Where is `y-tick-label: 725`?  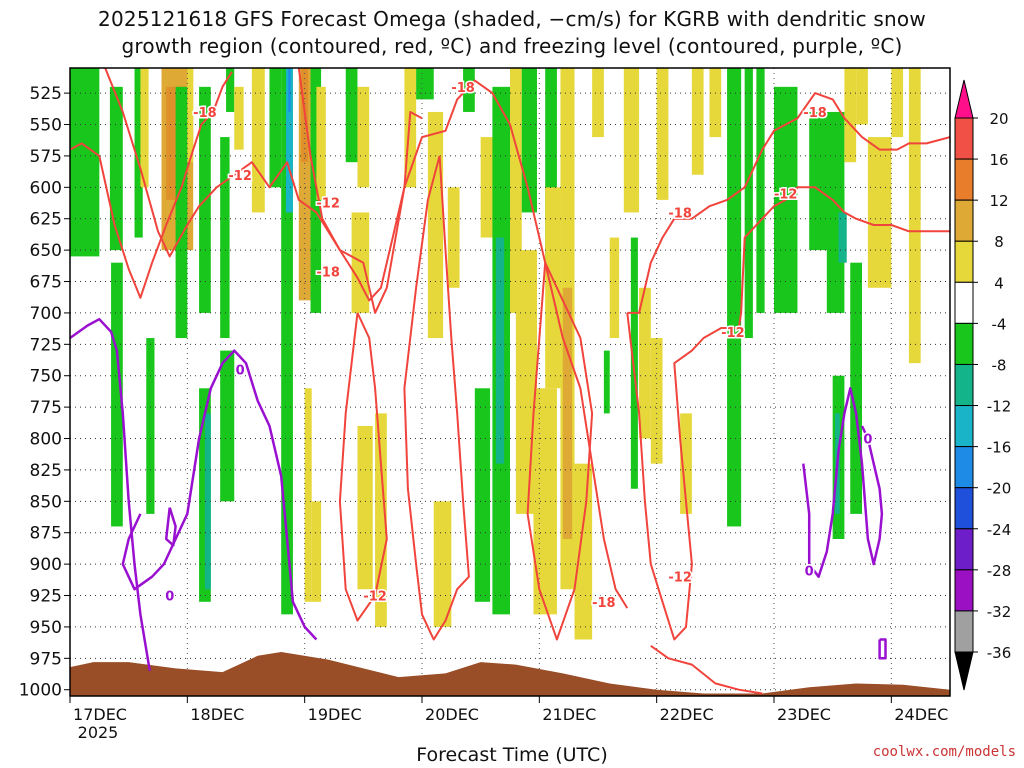 y-tick-label: 725 is located at coordinates (46, 345).